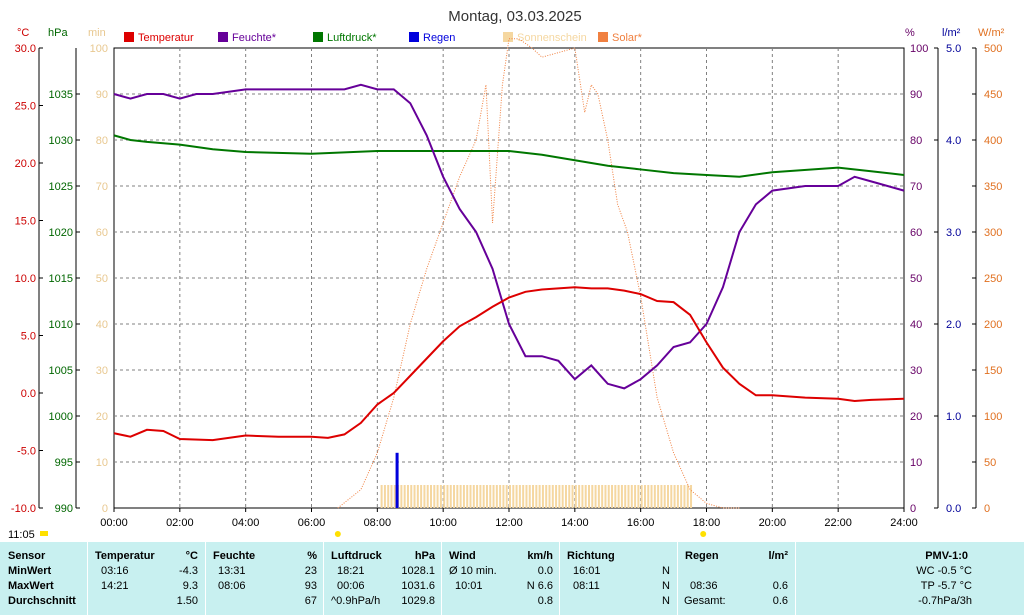  I want to click on chart-title: Montag, 03.03.2025, so click(514, 16).